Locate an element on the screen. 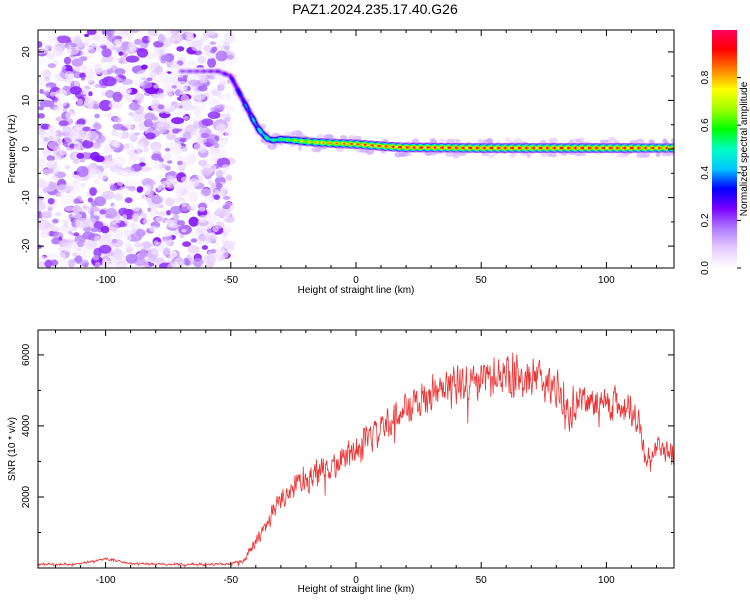  spectrogram-track-layer is located at coordinates (425, 110).